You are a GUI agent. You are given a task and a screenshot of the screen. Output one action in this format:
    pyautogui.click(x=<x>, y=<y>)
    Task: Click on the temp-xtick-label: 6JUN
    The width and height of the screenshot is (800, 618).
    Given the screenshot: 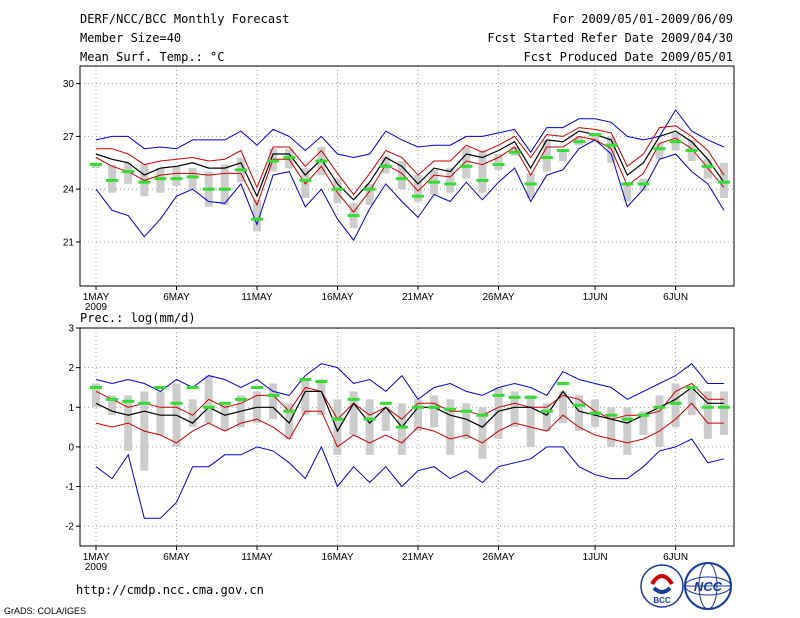 What is the action you would take?
    pyautogui.click(x=675, y=297)
    